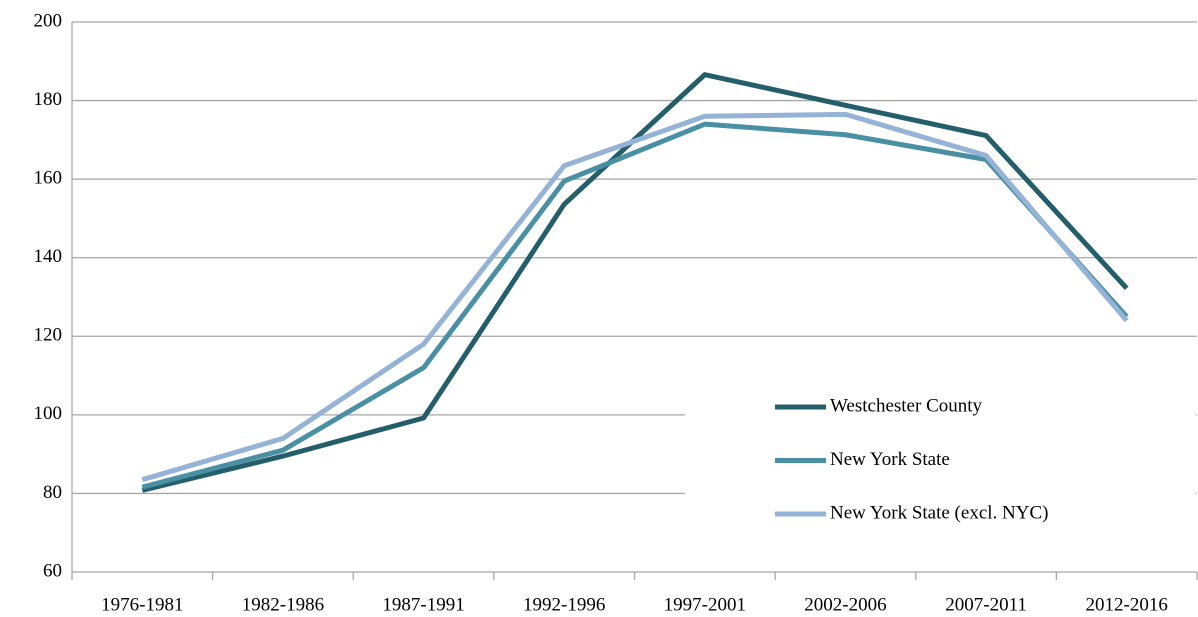  Describe the element at coordinates (939, 512) in the screenshot. I see `legend-label: New York State (excl. NYC)` at that location.